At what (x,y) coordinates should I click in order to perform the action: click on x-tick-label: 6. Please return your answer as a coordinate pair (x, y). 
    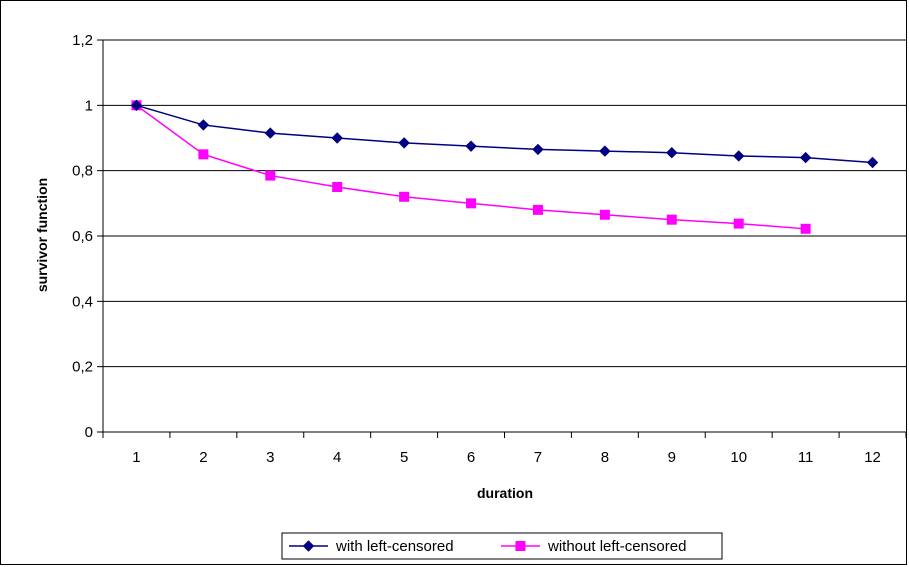
    Looking at the image, I should click on (471, 457).